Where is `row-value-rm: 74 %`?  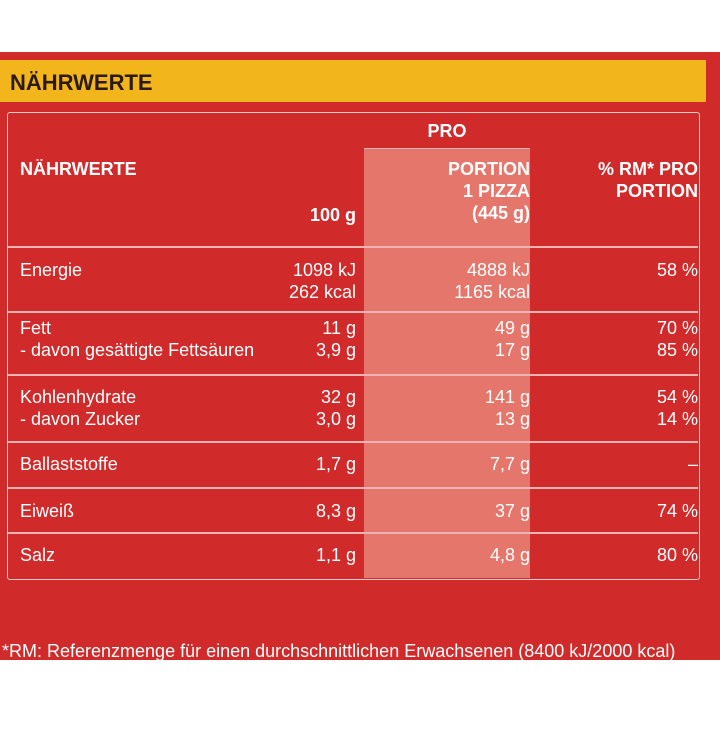 row-value-rm: 74 % is located at coordinates (677, 511).